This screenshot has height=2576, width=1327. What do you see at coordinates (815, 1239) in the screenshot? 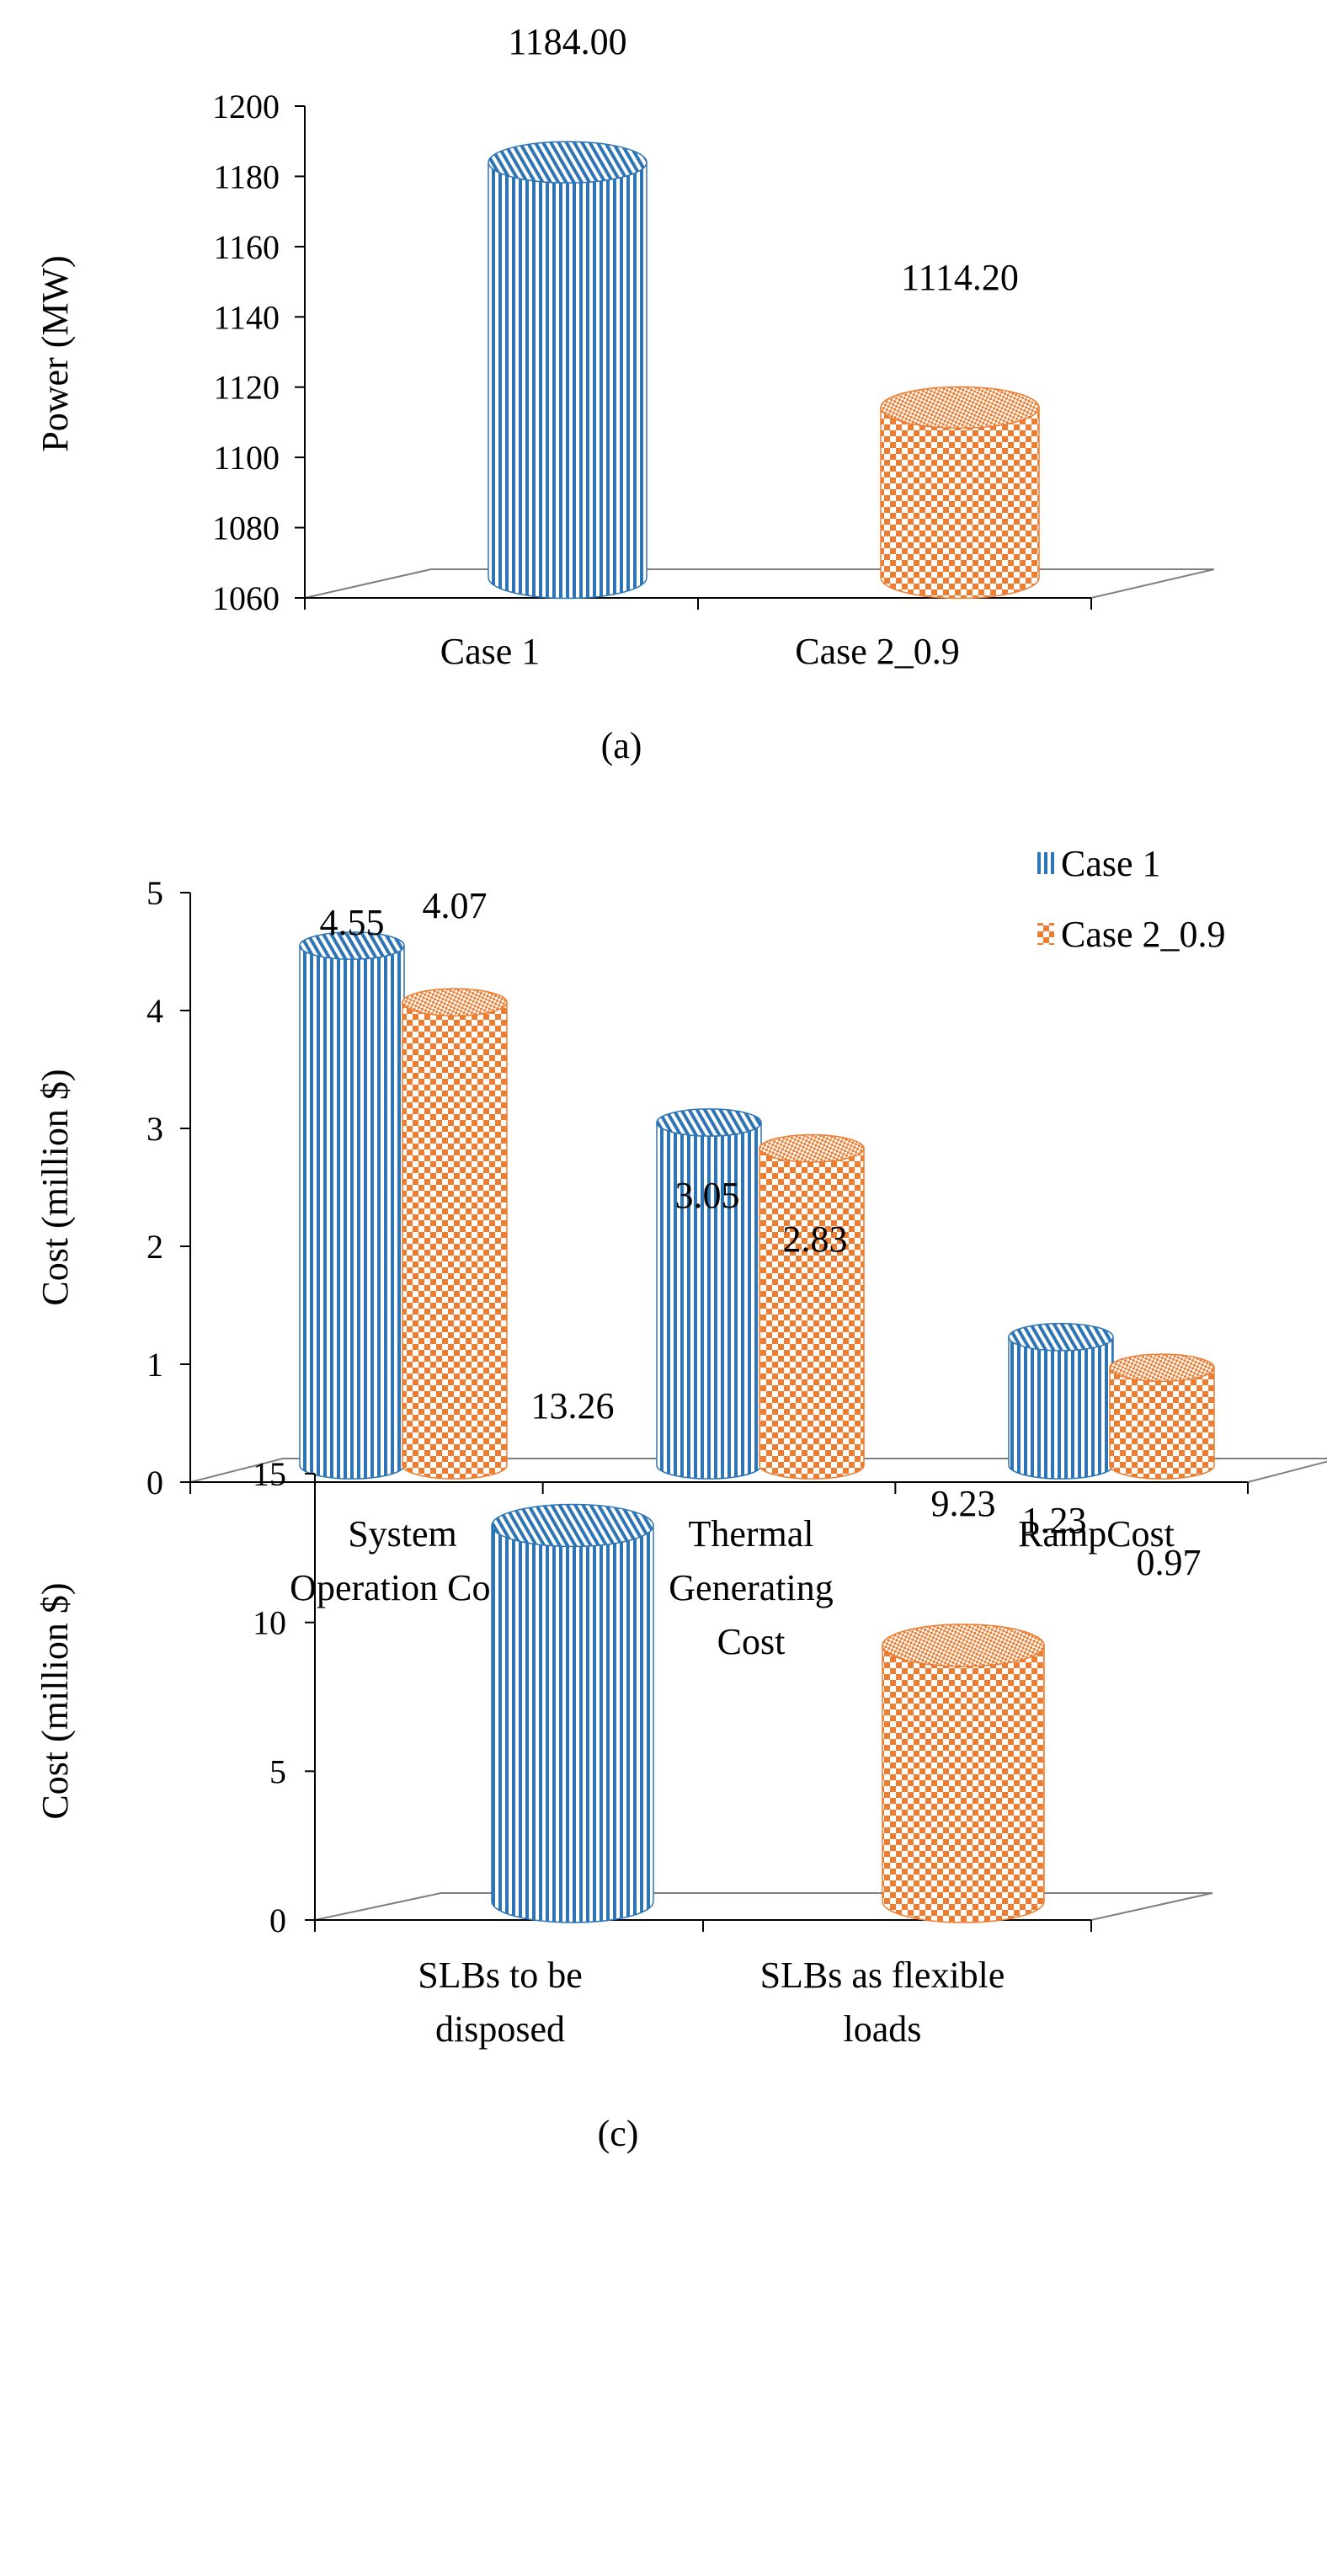
I see `data-label: 2.83` at bounding box center [815, 1239].